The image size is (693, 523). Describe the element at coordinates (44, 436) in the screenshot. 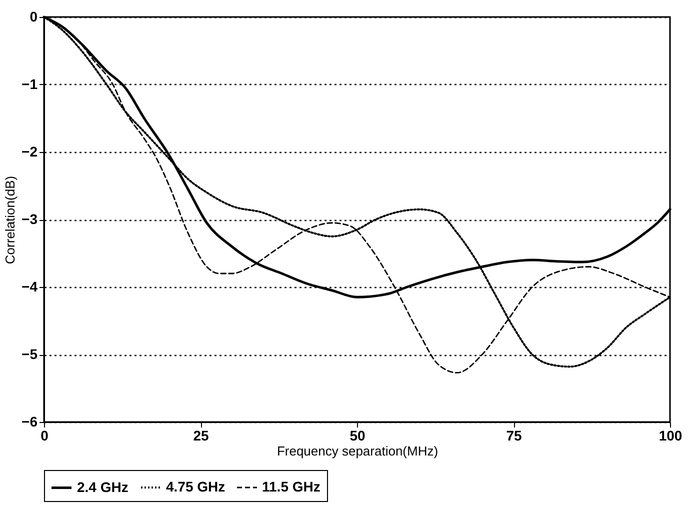

I see `x-tick-label: 0` at that location.